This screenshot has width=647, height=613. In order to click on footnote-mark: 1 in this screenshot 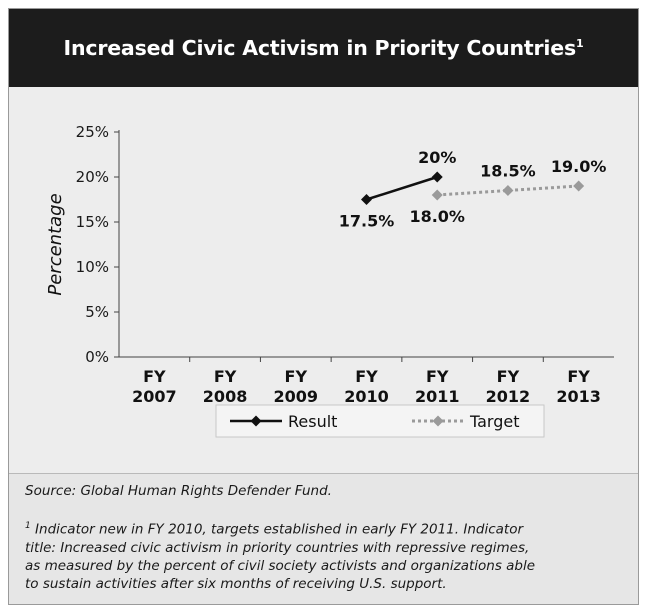, I will do `click(28, 526)`.